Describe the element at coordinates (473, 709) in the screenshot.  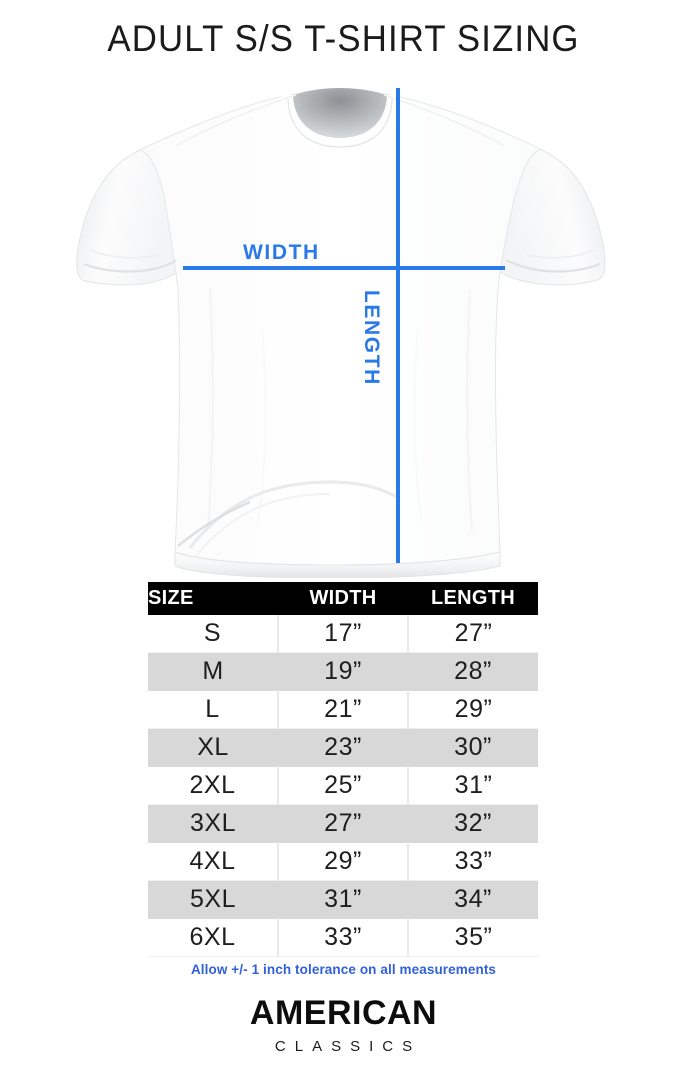
I see `cell-length: 29”` at that location.